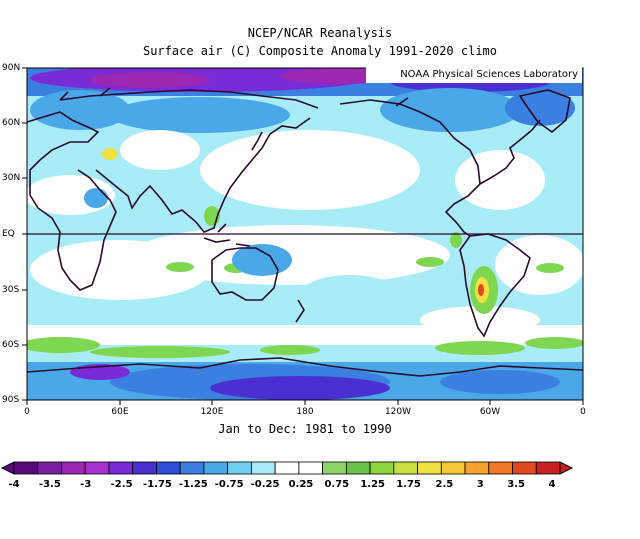 The image size is (640, 539). I want to click on lon-label-60e: 60E, so click(120, 412).